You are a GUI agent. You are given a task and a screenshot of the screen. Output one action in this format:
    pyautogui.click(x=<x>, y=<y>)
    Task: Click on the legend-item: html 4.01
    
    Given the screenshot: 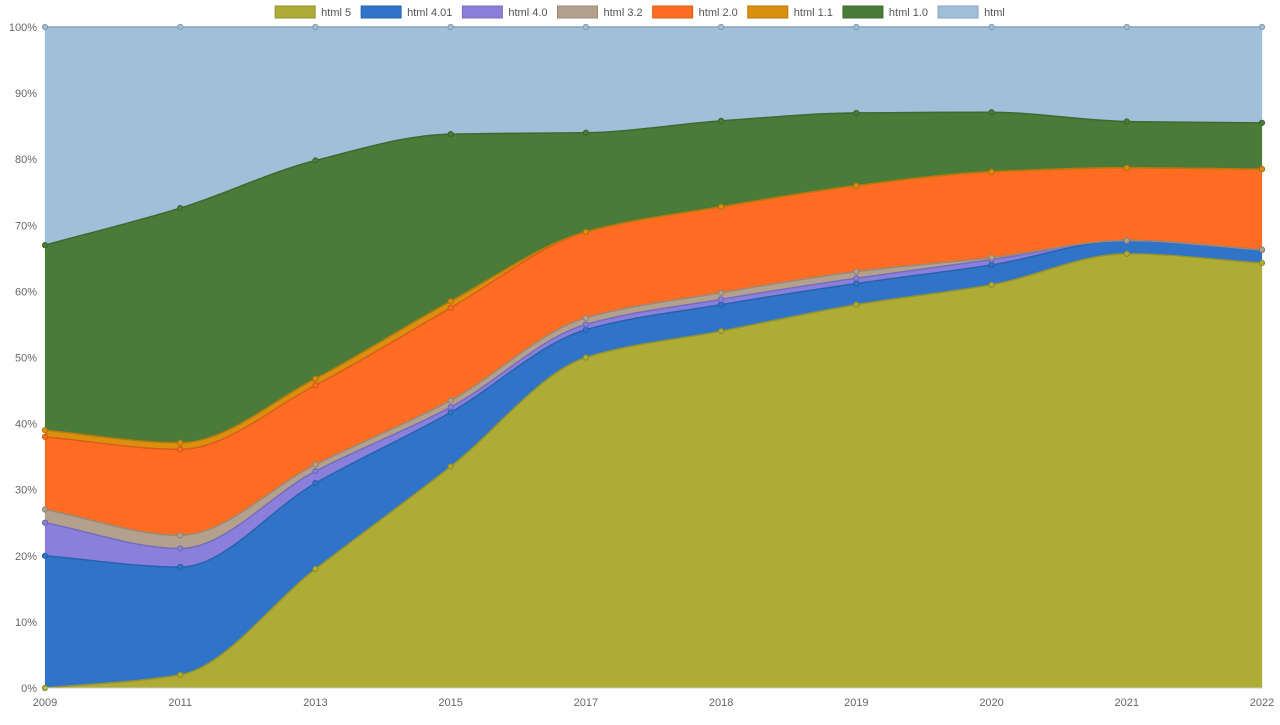 What is the action you would take?
    pyautogui.click(x=406, y=12)
    